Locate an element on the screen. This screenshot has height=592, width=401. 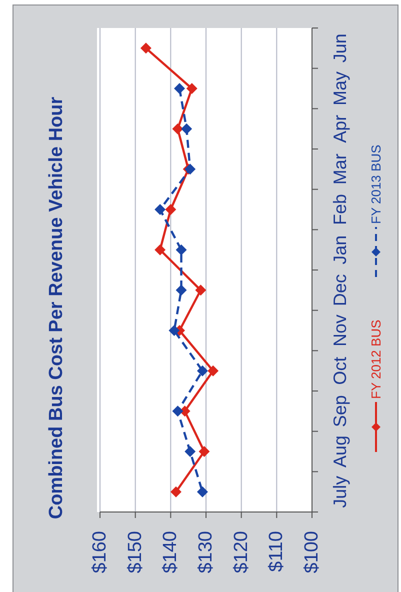
text: Combined Bus Cost Per Revenue Vehicle Hour is located at coordinates (56, 308).